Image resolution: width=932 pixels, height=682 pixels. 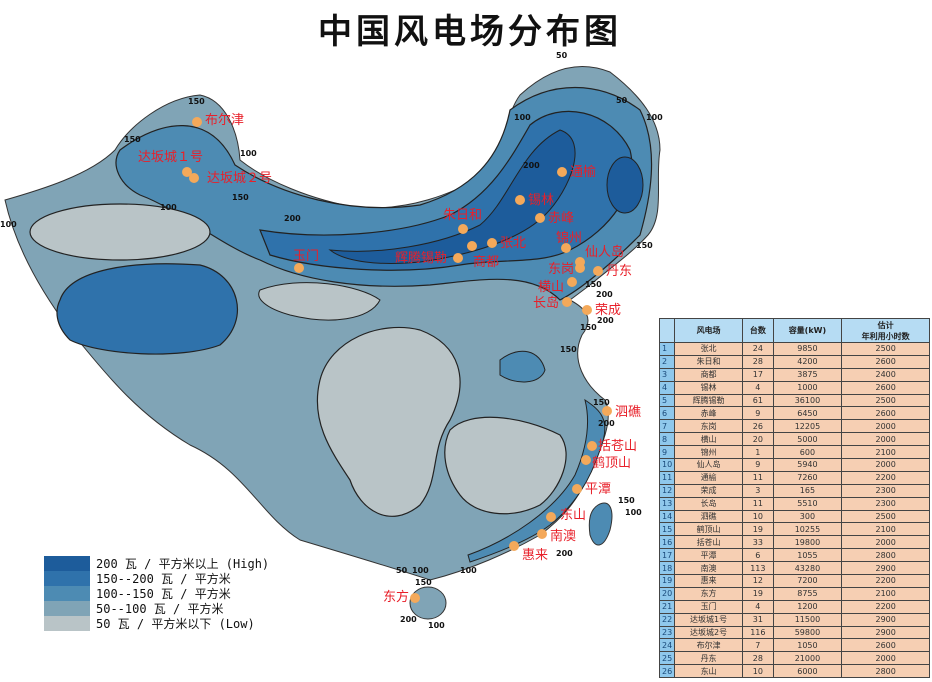 I want to click on site-marker: 达坂城１号, so click(x=170, y=163).